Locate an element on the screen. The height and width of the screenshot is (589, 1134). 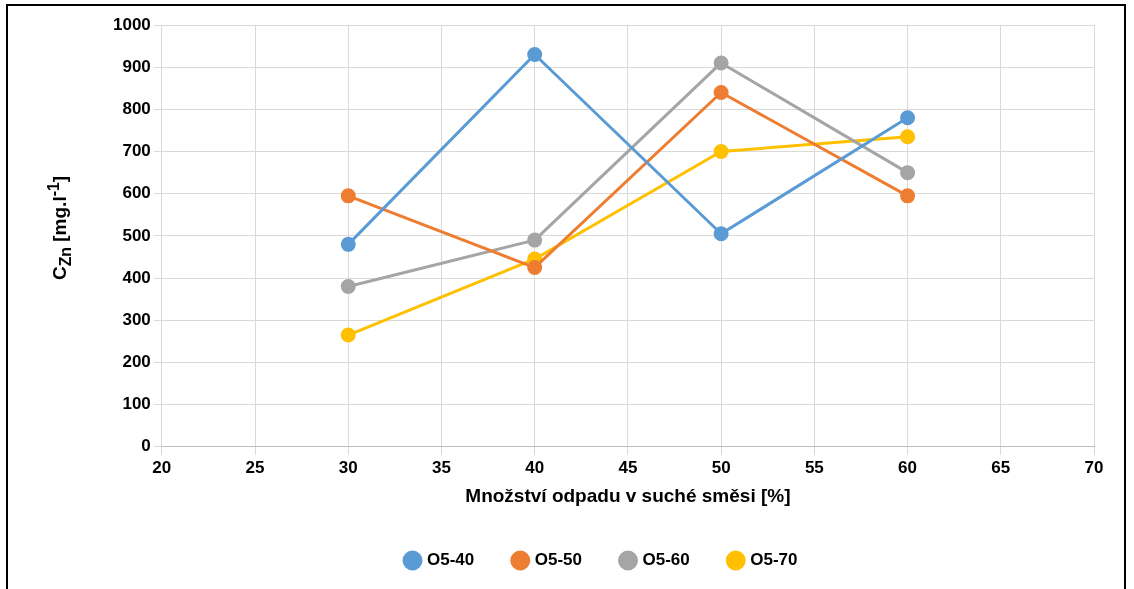
x-tick-label: 60 is located at coordinates (908, 467).